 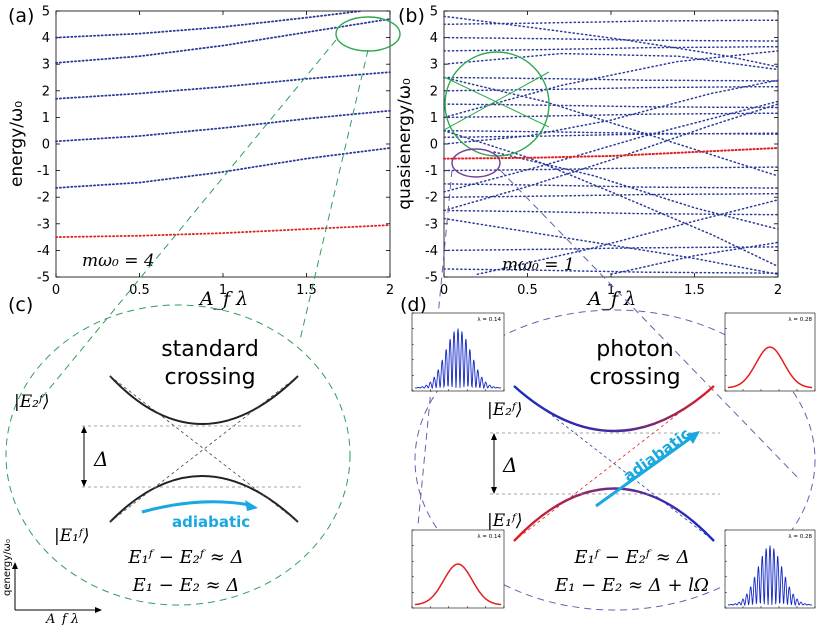 What do you see at coordinates (17, 144) in the screenshot?
I see `panel-a-ylabel: energy/ω₀` at bounding box center [17, 144].